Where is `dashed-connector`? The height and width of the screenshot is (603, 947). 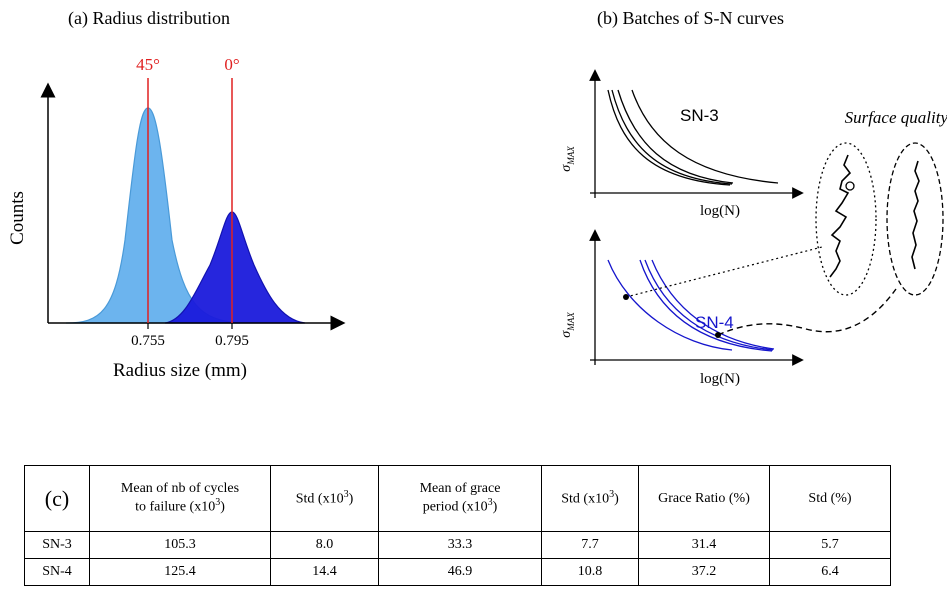
dashed-connector is located at coordinates (807, 312).